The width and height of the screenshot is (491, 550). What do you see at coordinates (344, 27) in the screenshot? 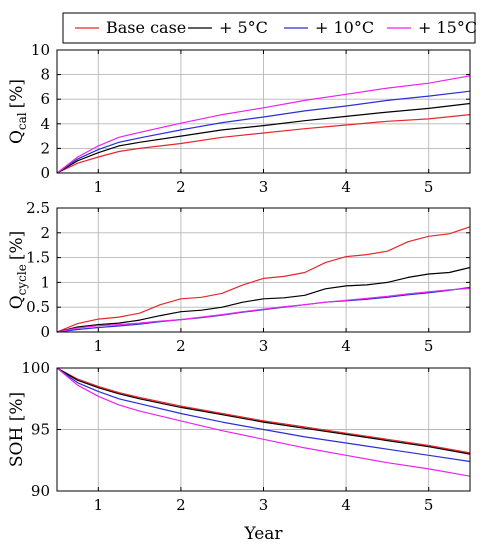
I see `legend-label: + 10°C` at bounding box center [344, 27].